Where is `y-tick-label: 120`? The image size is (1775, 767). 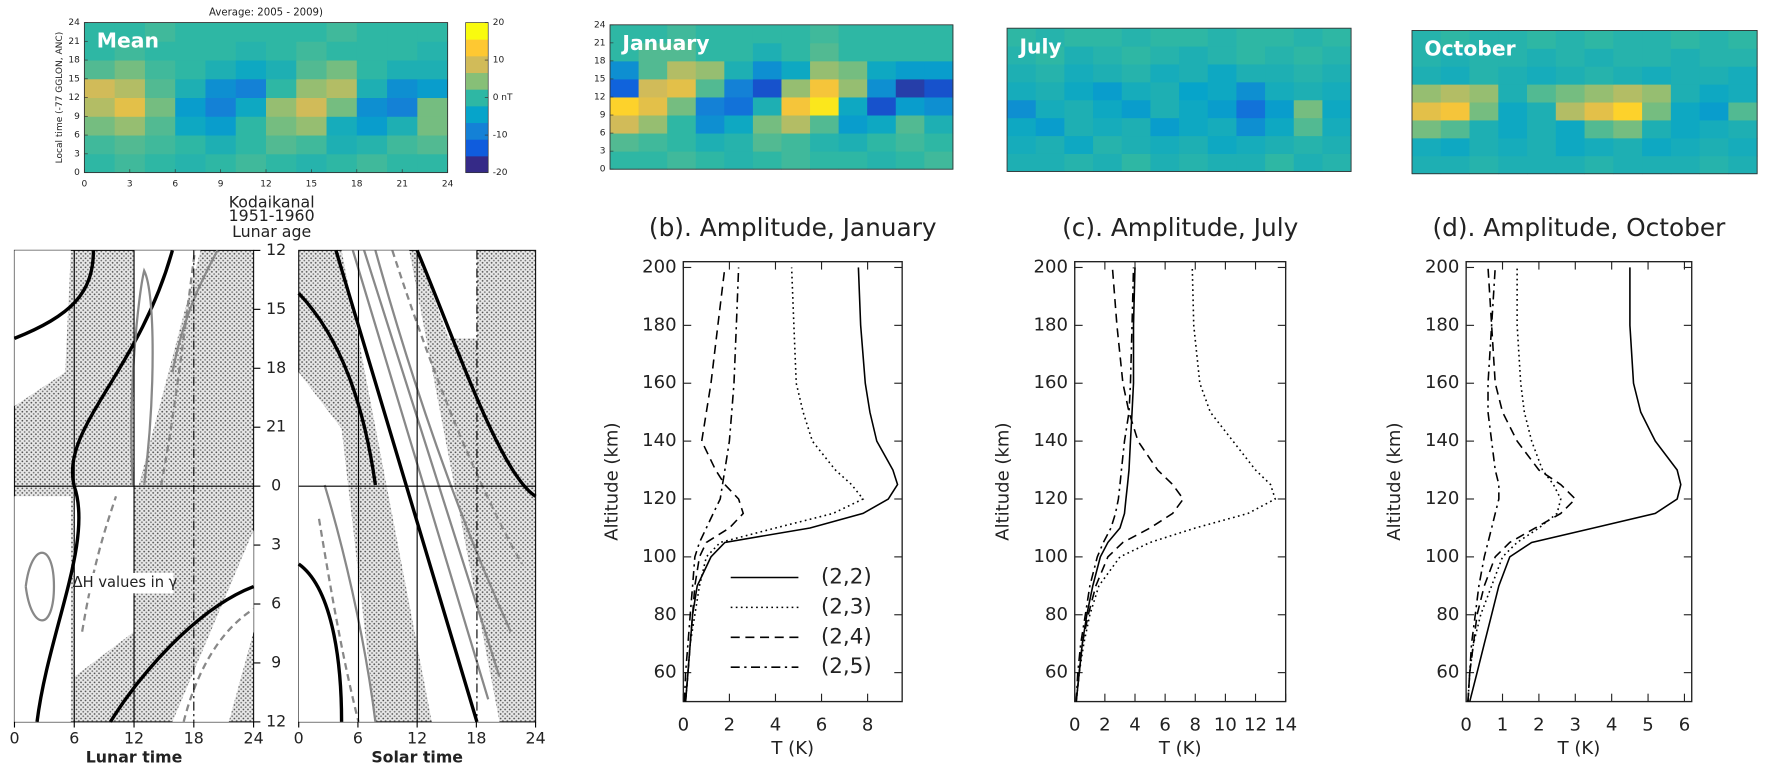 y-tick-label: 120 is located at coordinates (1442, 498).